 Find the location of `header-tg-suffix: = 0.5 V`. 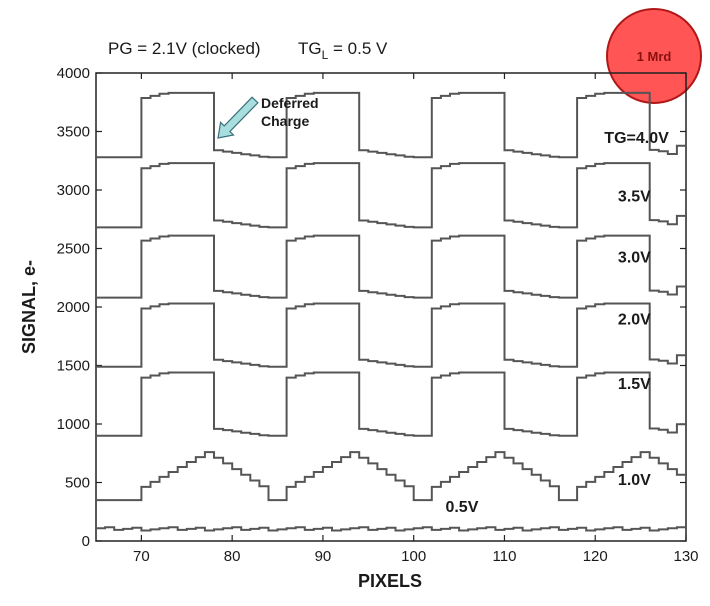

header-tg-suffix: = 0.5 V is located at coordinates (358, 48).